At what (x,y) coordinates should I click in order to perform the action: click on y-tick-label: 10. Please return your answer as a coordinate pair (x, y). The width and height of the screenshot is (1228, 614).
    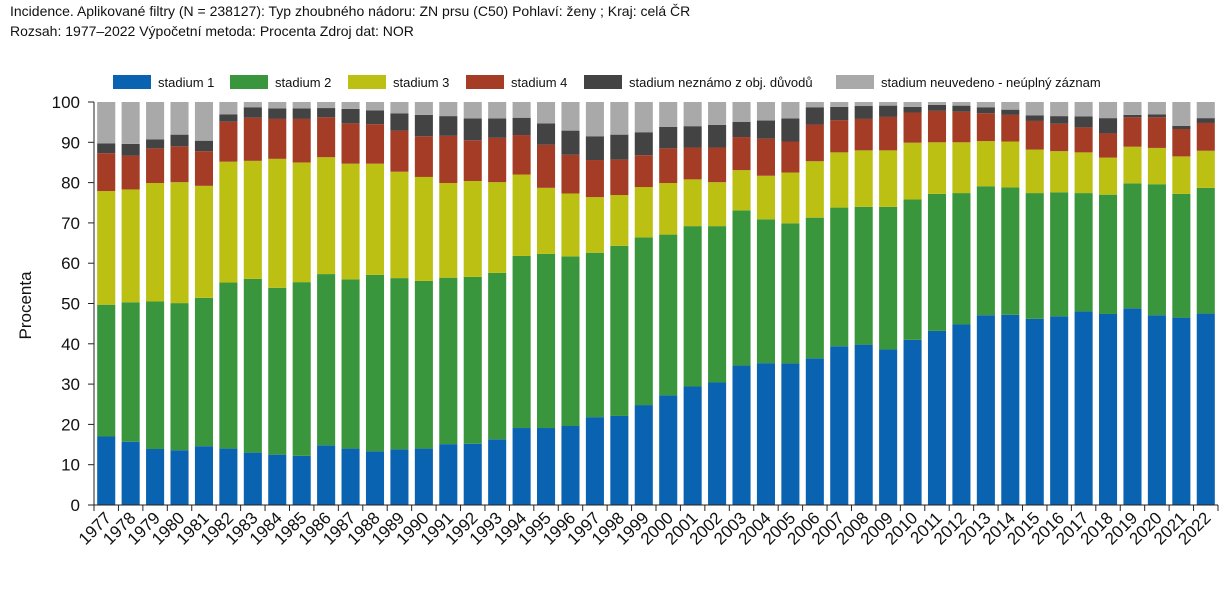
    Looking at the image, I should click on (70, 465).